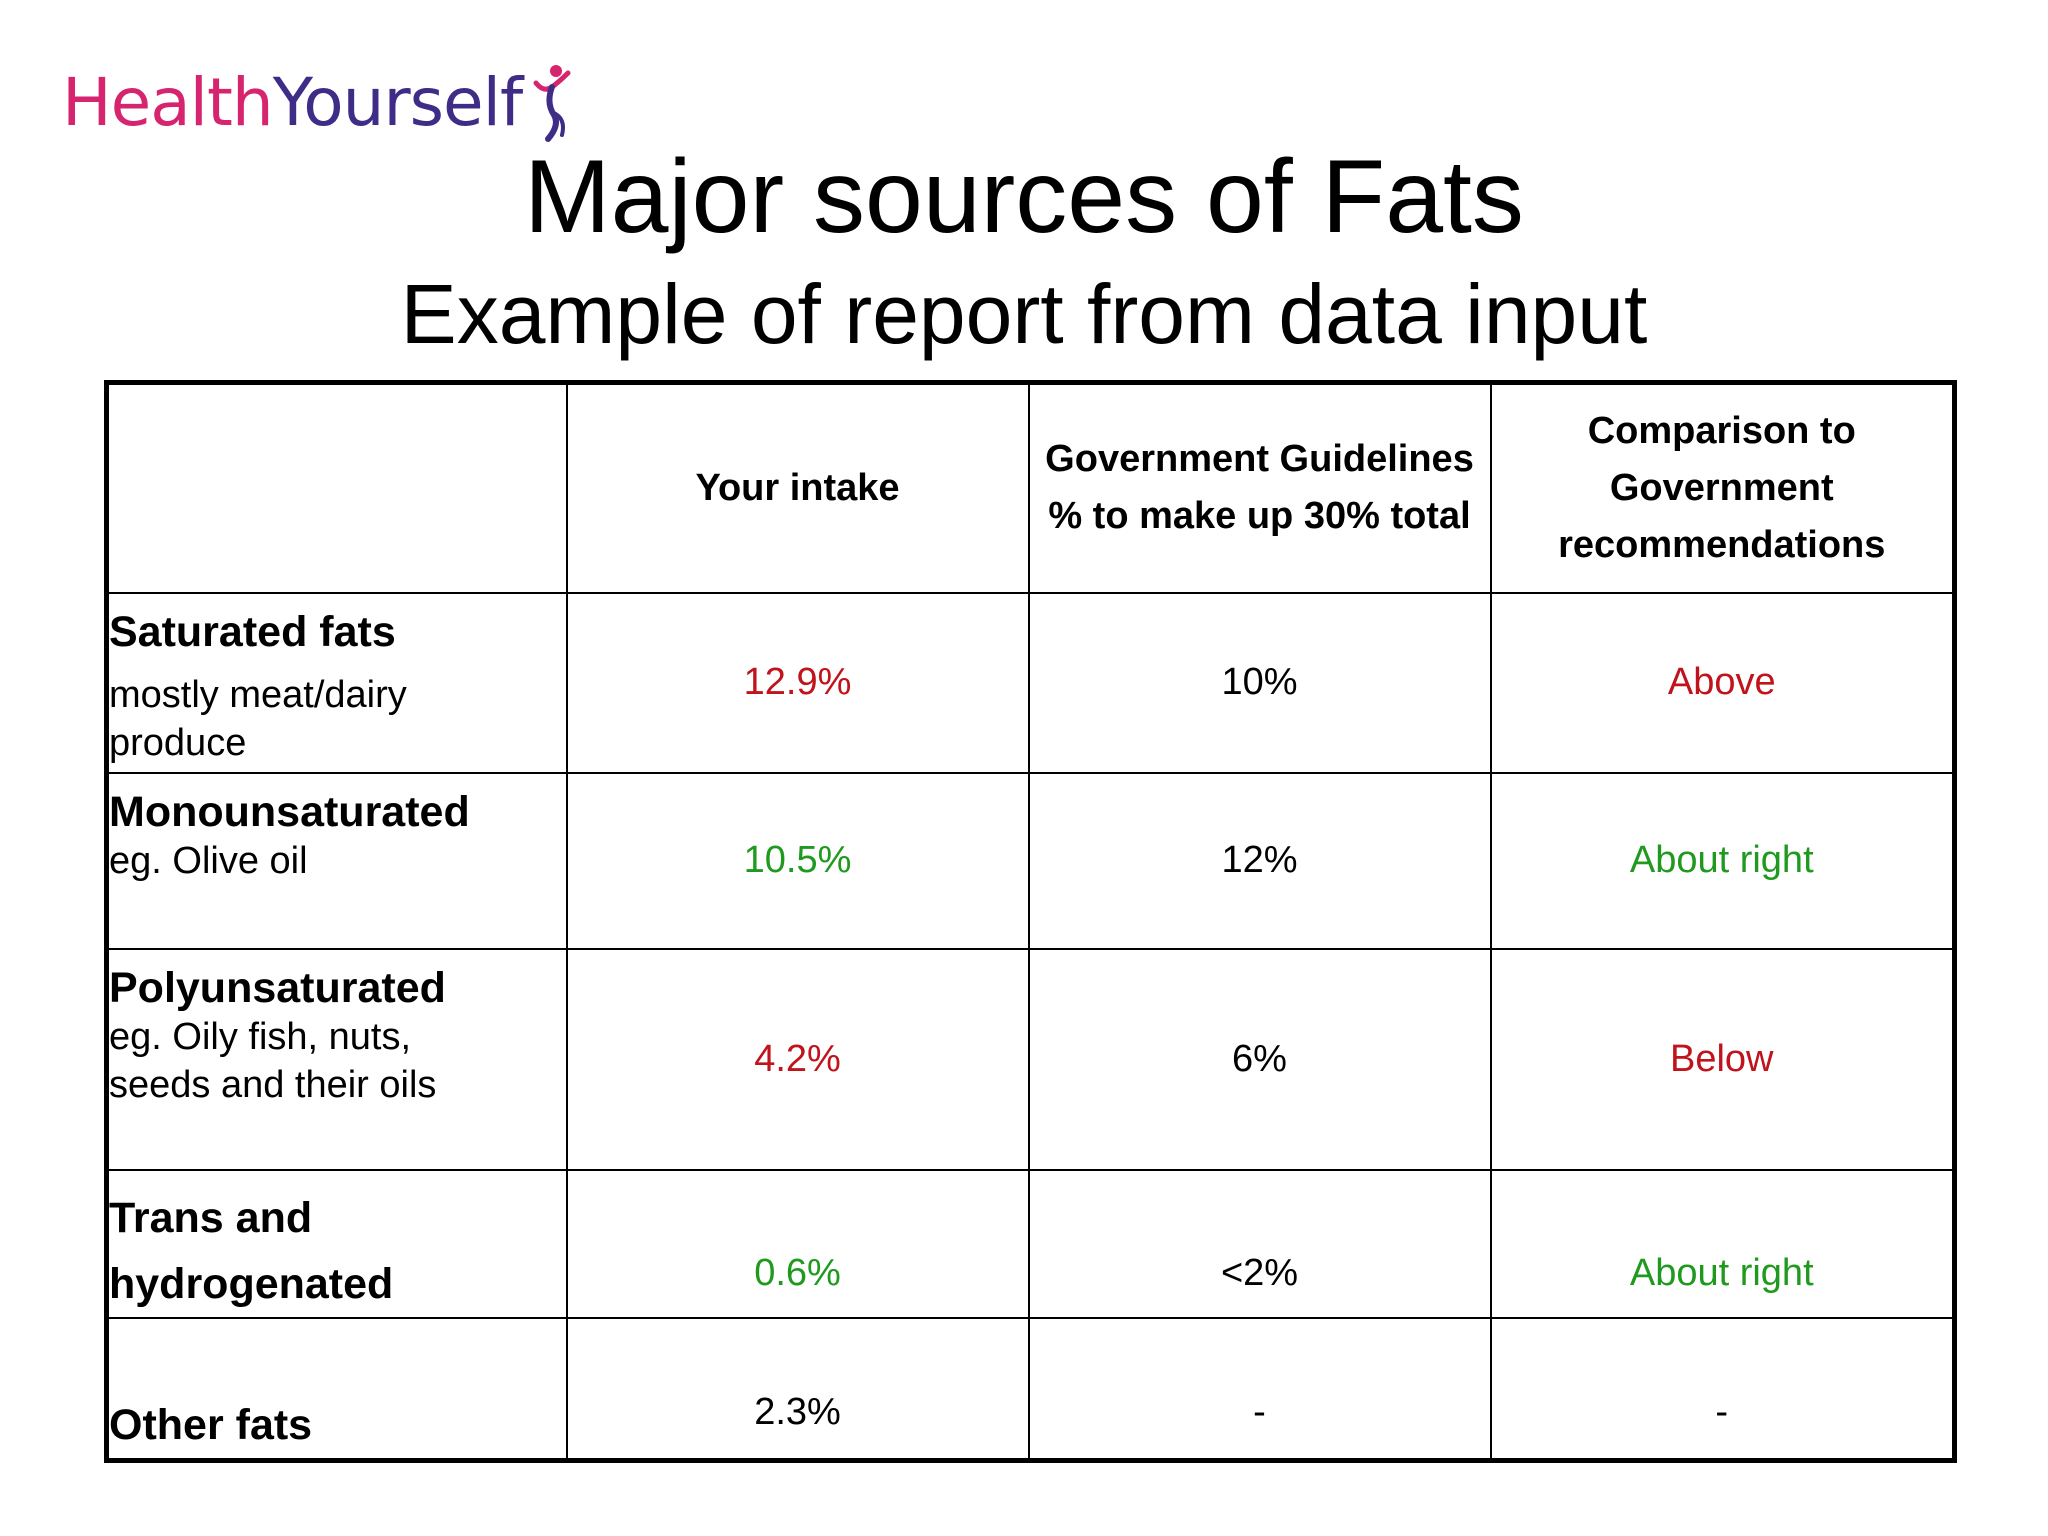  I want to click on page-subtitle: Example of report from data input, so click(1024, 314).